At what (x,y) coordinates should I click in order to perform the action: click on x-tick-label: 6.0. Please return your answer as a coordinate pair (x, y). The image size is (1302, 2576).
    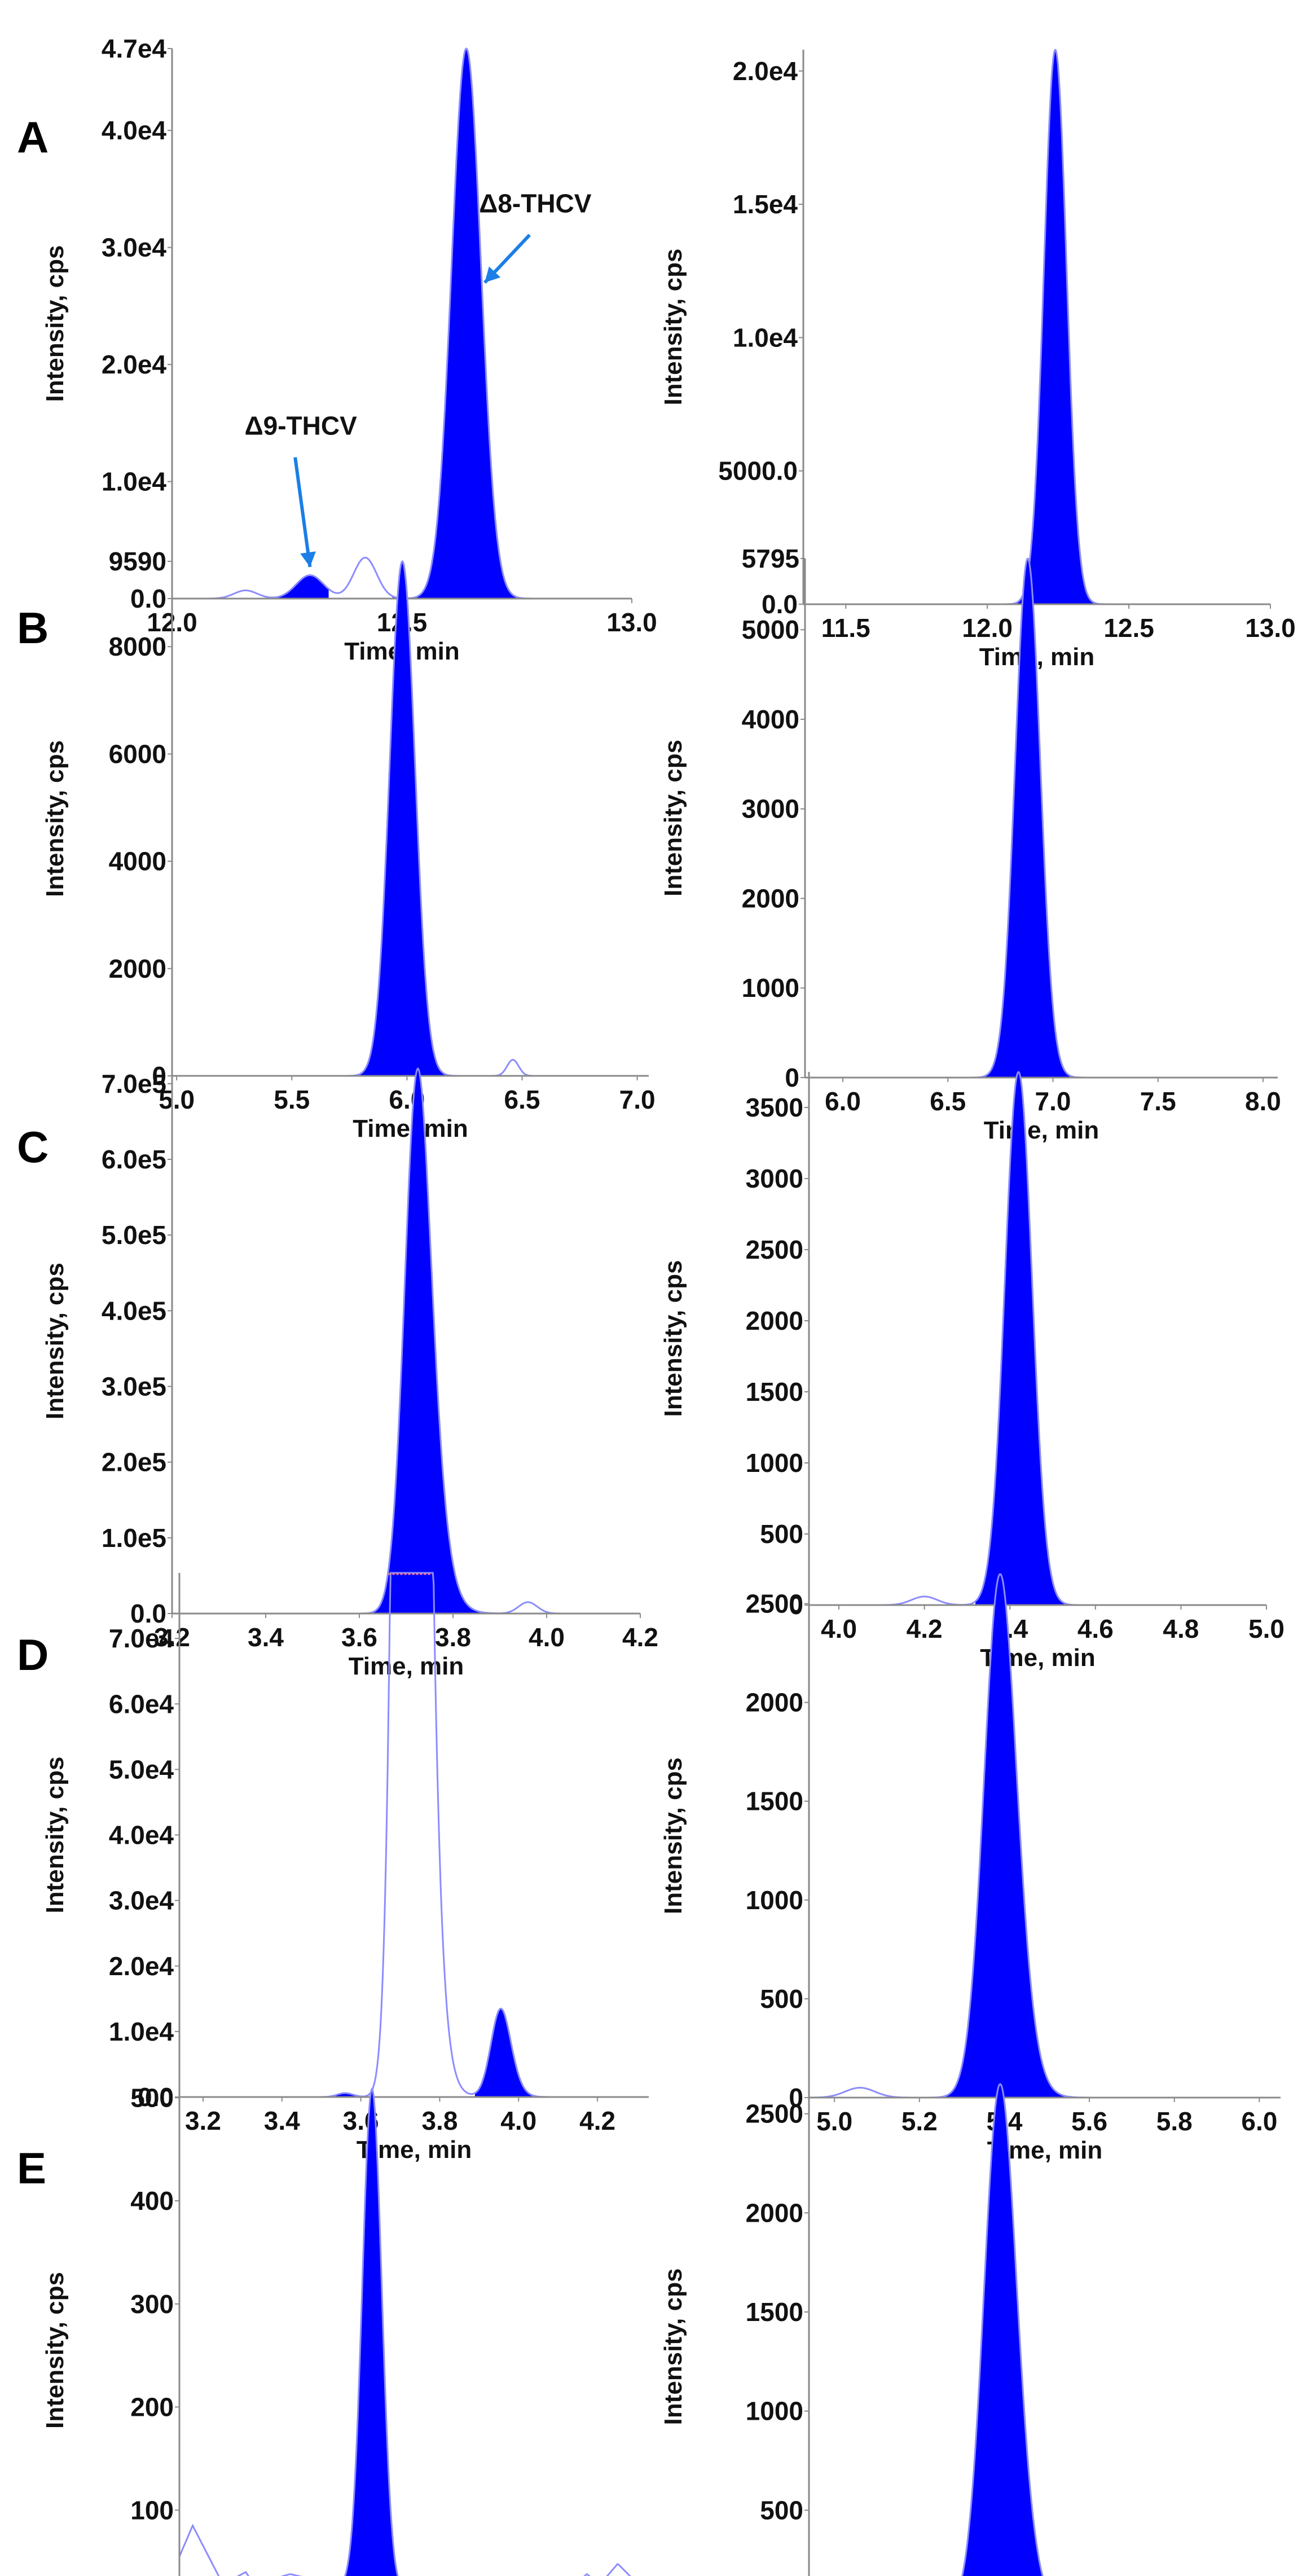
    Looking at the image, I should click on (1259, 2121).